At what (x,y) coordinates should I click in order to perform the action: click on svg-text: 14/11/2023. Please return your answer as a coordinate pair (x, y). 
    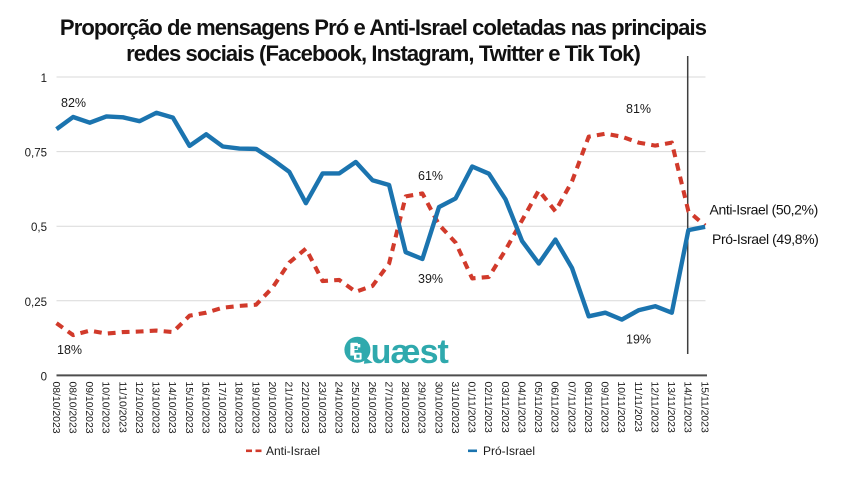
    Looking at the image, I should click on (687, 407).